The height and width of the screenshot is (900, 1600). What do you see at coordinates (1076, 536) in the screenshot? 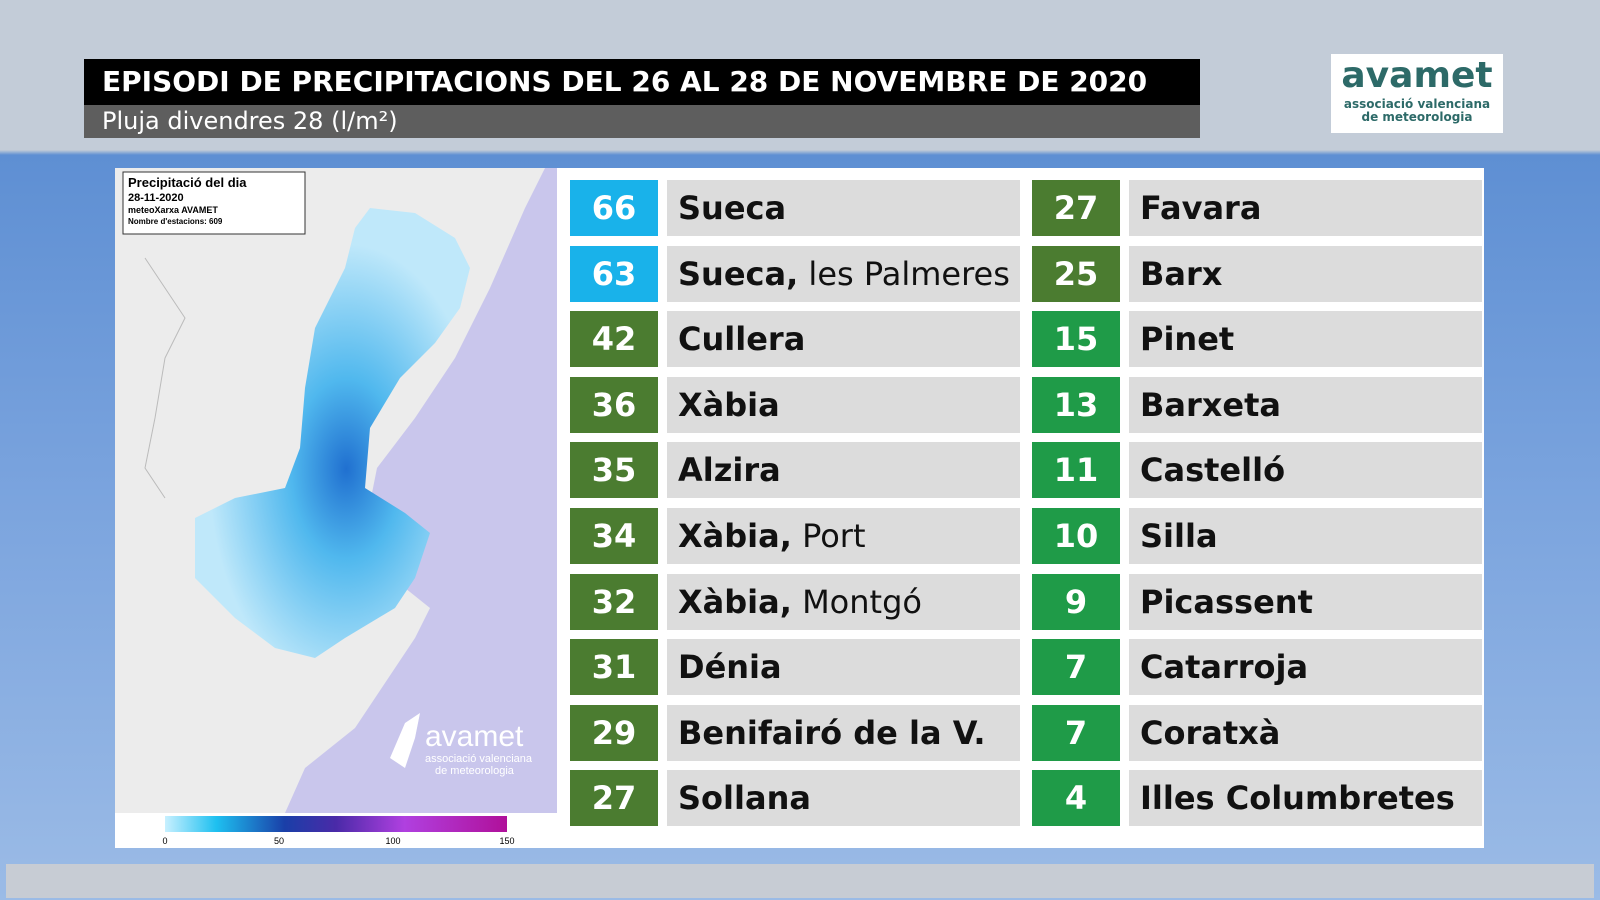
I see `rank-value: 10` at bounding box center [1076, 536].